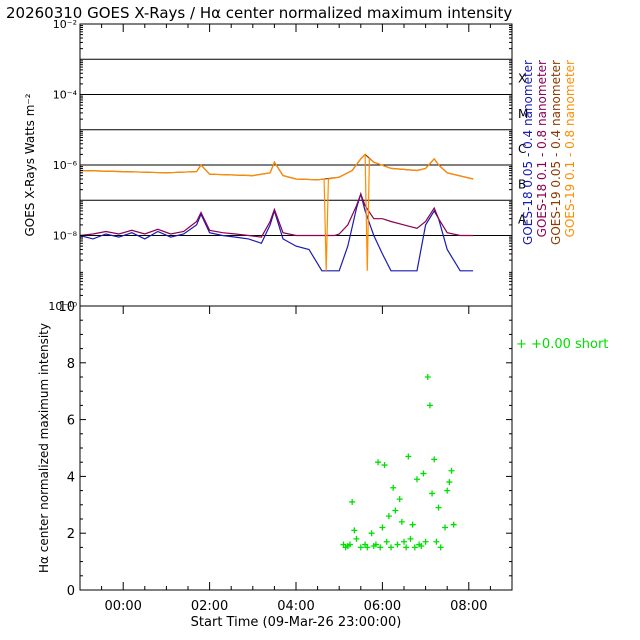 The width and height of the screenshot is (640, 640). What do you see at coordinates (65, 236) in the screenshot?
I see `y-tick-label: 10⁻⁸` at bounding box center [65, 236].